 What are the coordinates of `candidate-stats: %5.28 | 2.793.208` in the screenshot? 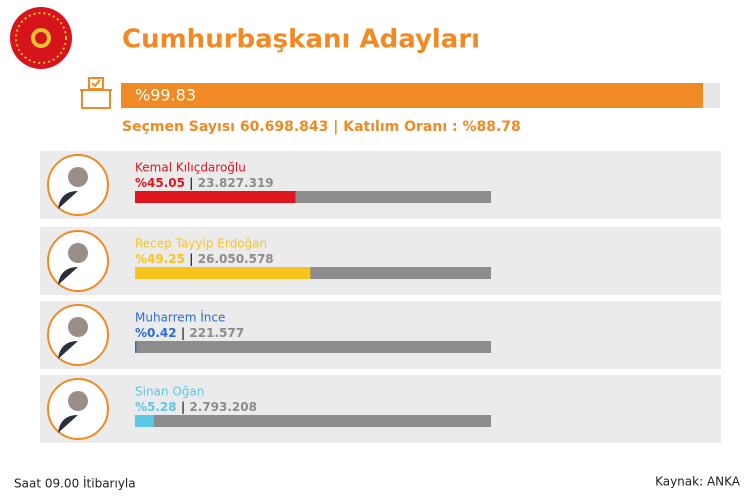 It's located at (196, 407).